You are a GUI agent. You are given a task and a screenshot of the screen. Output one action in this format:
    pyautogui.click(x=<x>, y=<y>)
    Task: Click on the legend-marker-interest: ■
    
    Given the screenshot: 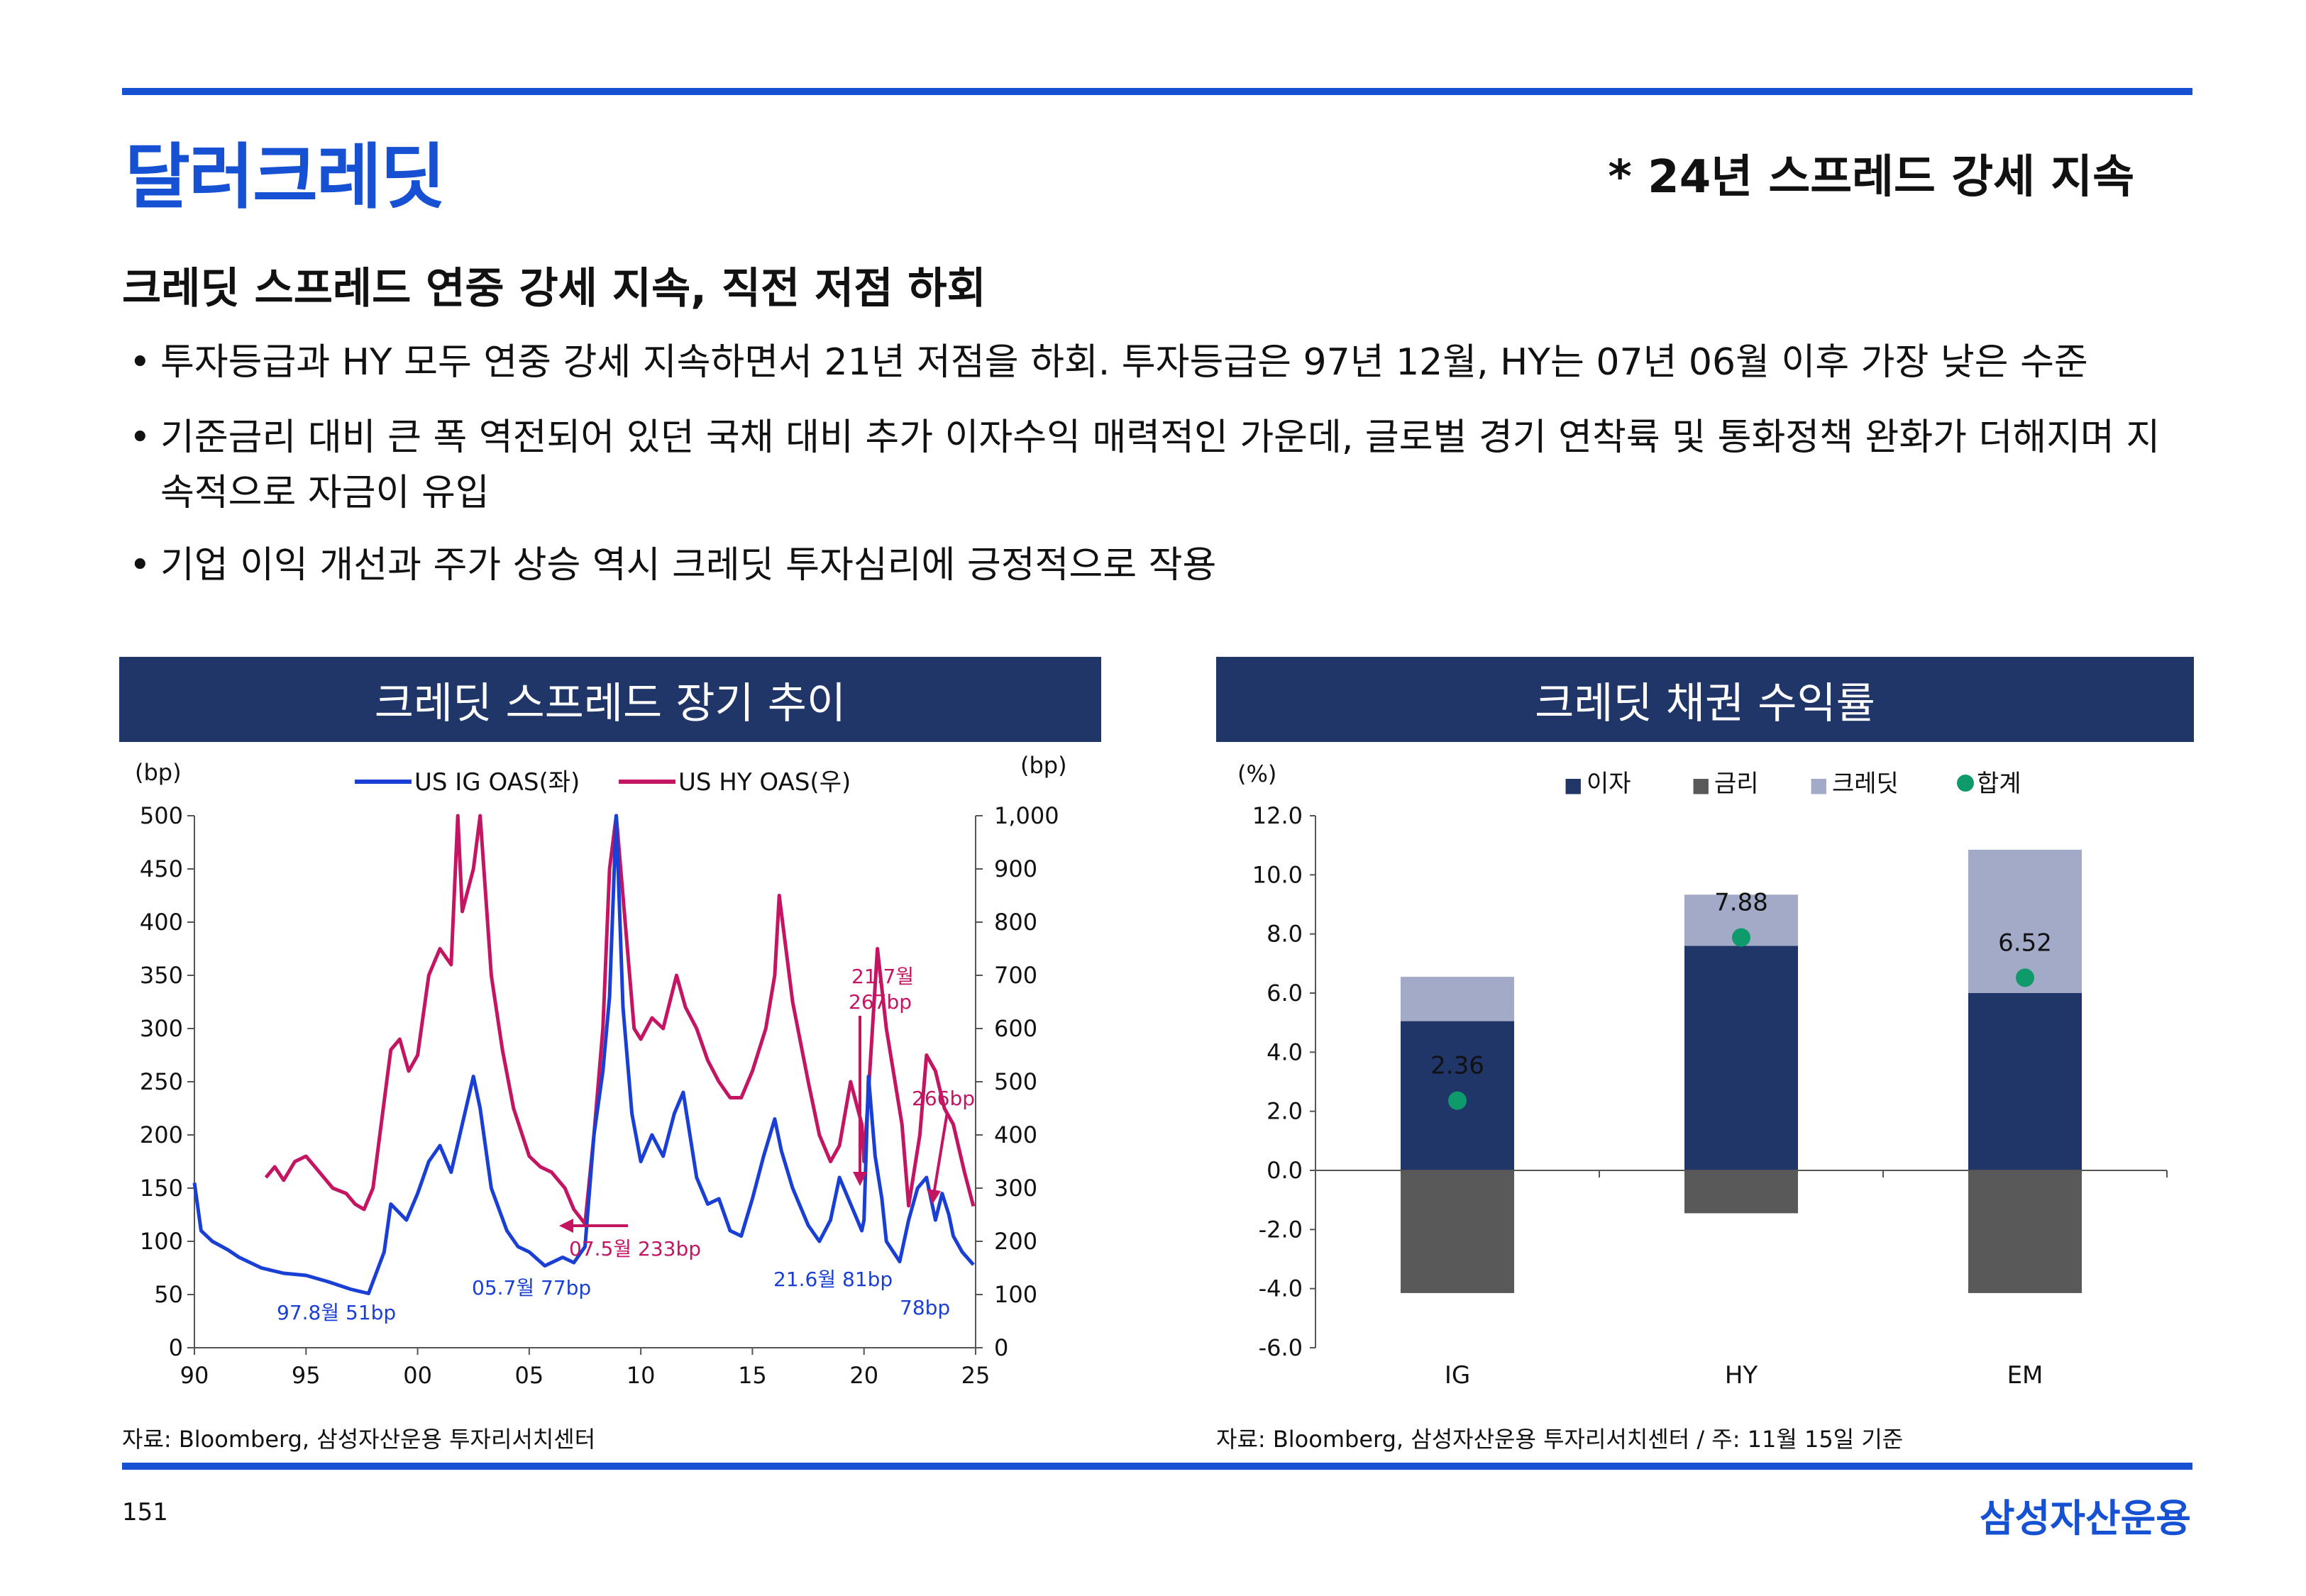 What is the action you would take?
    pyautogui.click(x=1573, y=785)
    